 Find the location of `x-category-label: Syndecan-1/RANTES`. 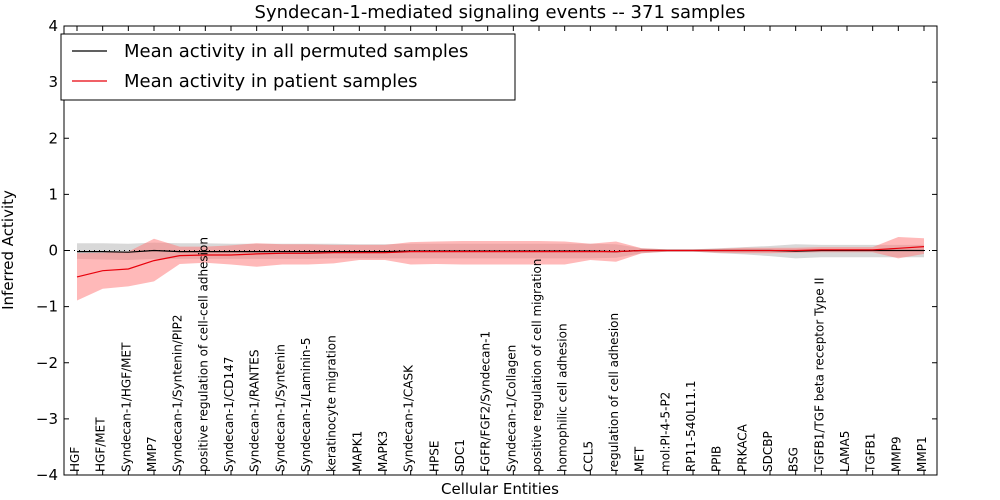

x-category-label: Syndecan-1/RANTES is located at coordinates (255, 411).